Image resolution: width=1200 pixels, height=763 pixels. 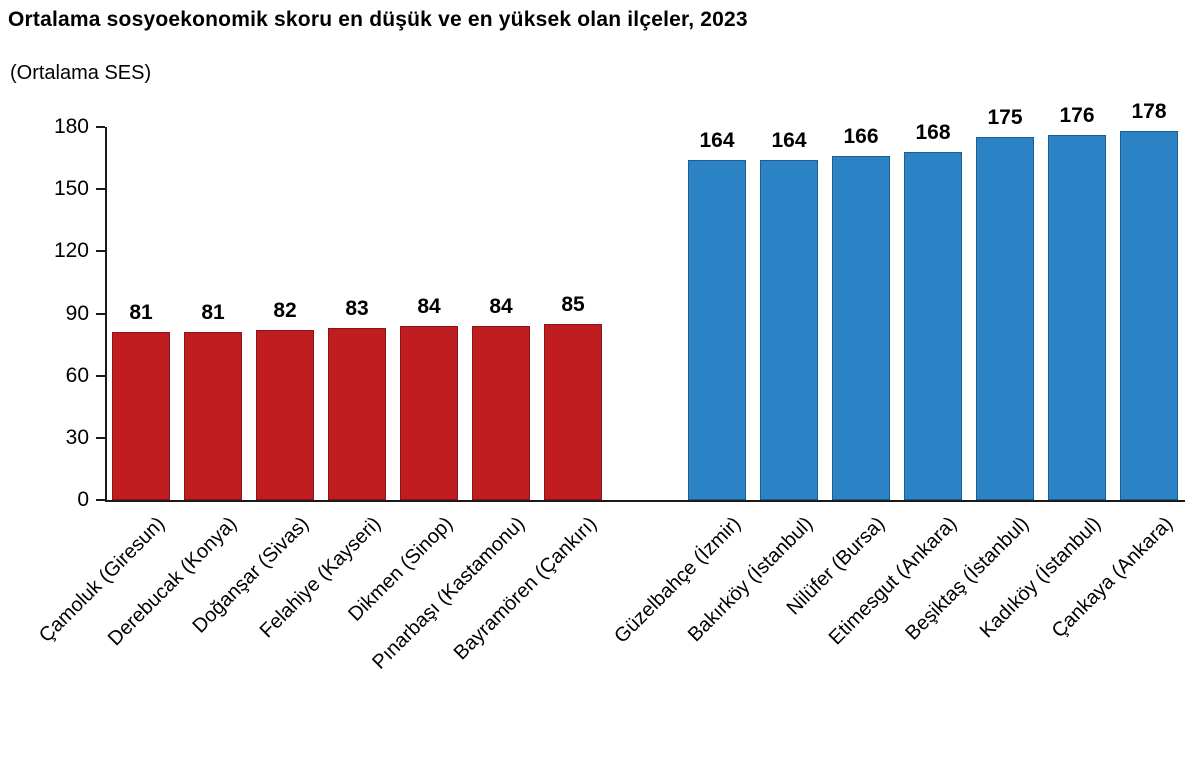 What do you see at coordinates (861, 136) in the screenshot?
I see `bar-value-label: 166` at bounding box center [861, 136].